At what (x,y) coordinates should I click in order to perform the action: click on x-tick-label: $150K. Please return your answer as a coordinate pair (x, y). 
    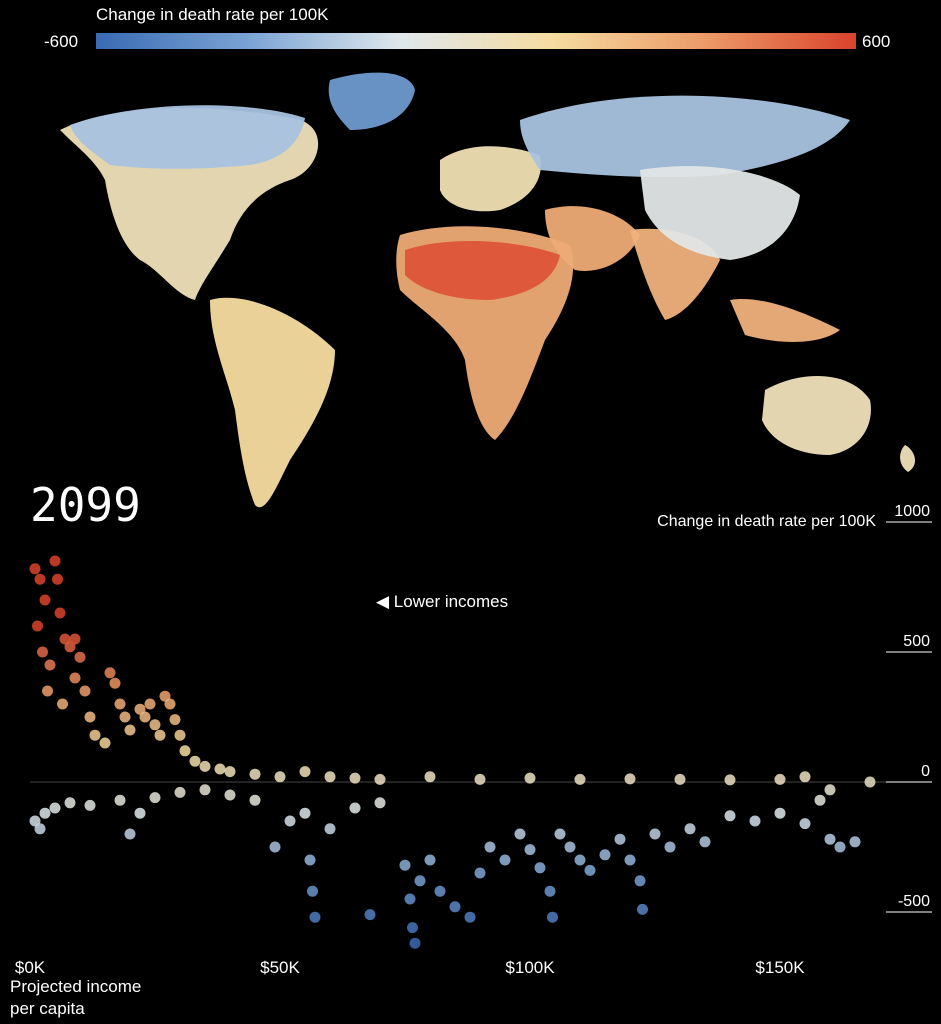
    Looking at the image, I should click on (780, 967).